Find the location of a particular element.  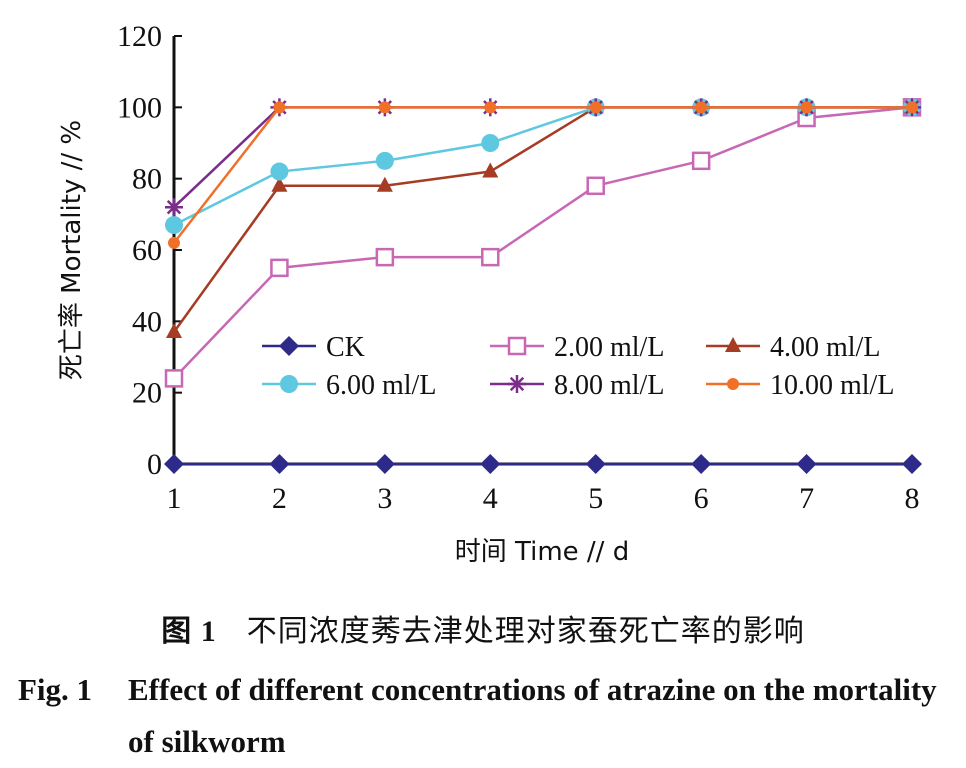

series-line is located at coordinates (542, 175).